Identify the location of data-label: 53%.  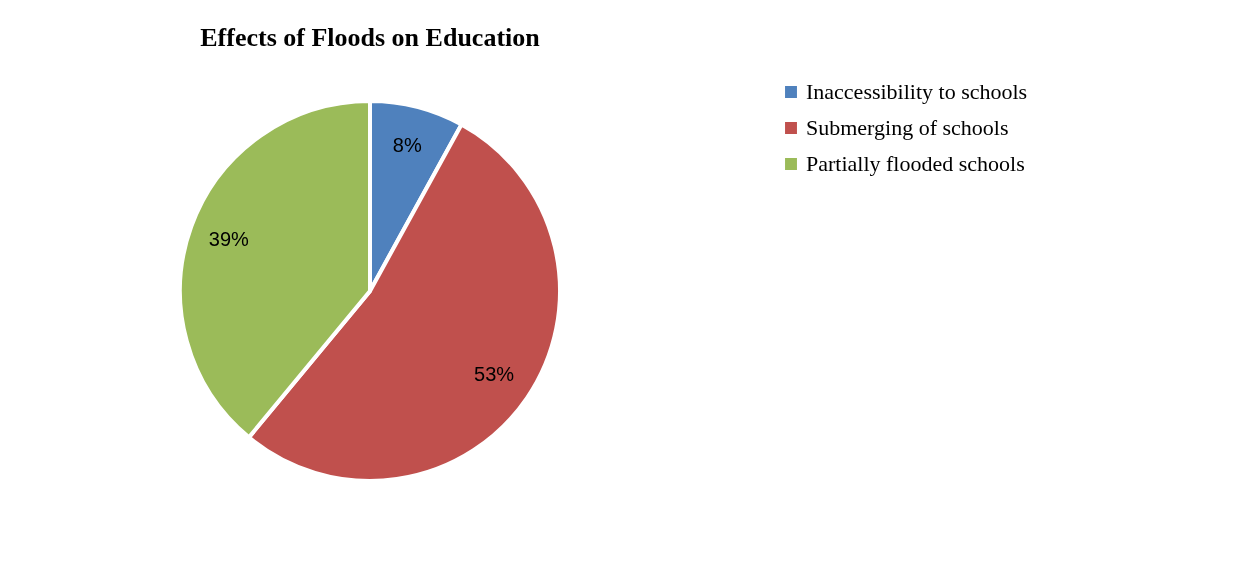
(494, 374).